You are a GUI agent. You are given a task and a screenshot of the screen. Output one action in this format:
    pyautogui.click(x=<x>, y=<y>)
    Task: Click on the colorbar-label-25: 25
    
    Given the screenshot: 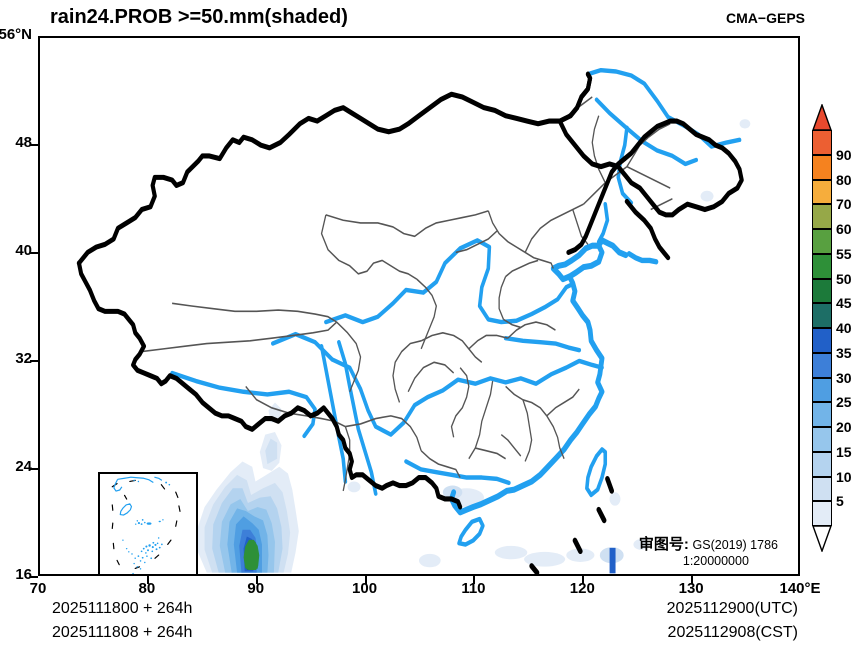 What is the action you would take?
    pyautogui.click(x=844, y=402)
    